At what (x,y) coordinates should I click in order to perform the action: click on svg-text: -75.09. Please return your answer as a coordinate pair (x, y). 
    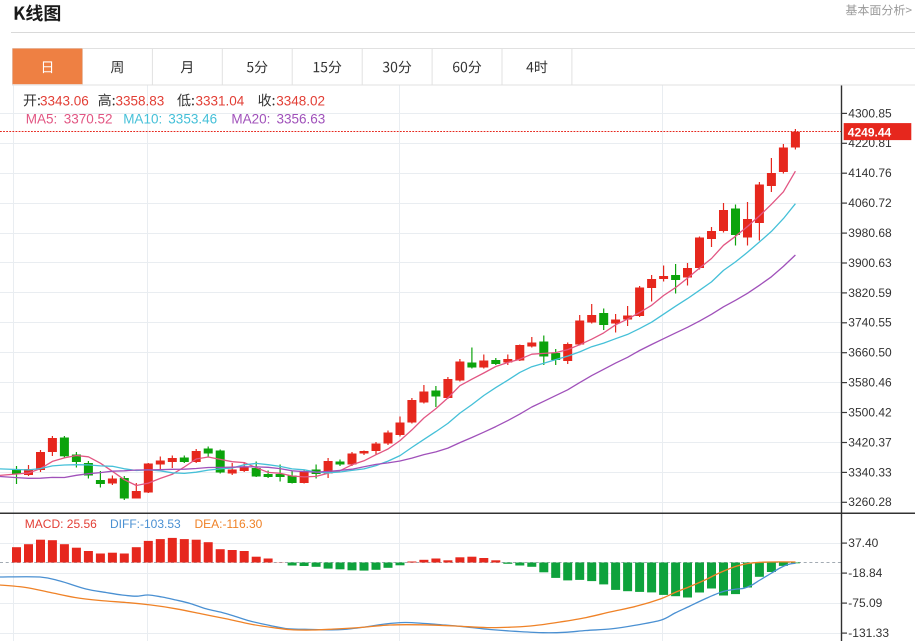
    Looking at the image, I should click on (865, 603).